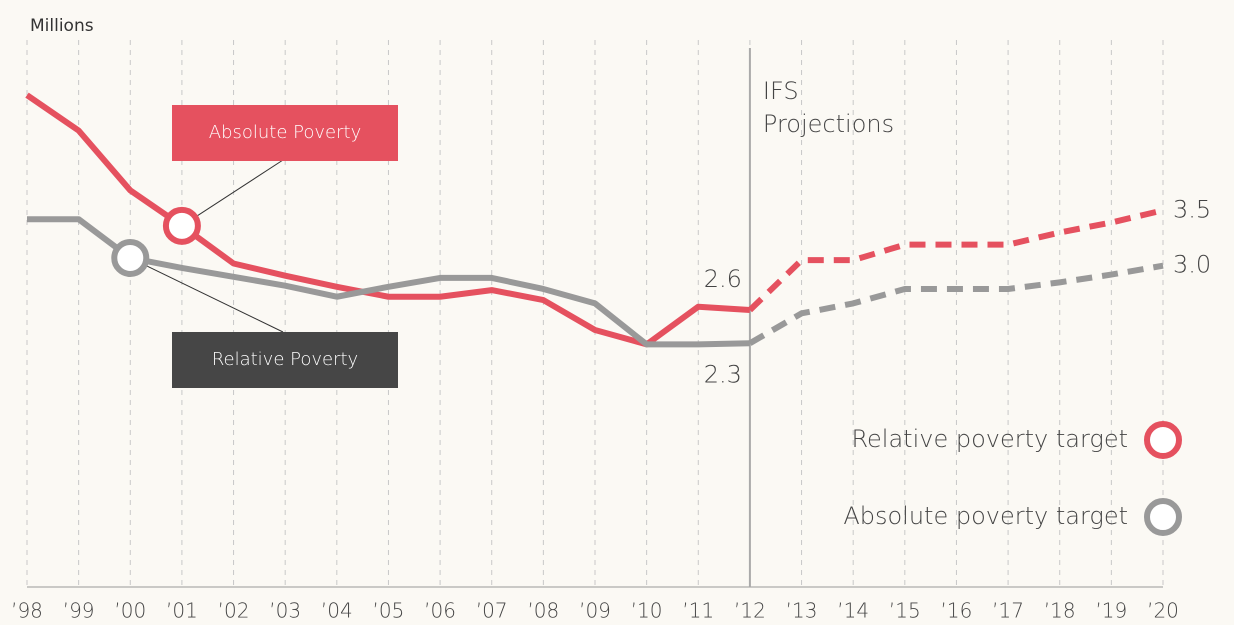 Image resolution: width=1234 pixels, height=625 pixels. I want to click on x-tick-label: ’03, so click(285, 611).